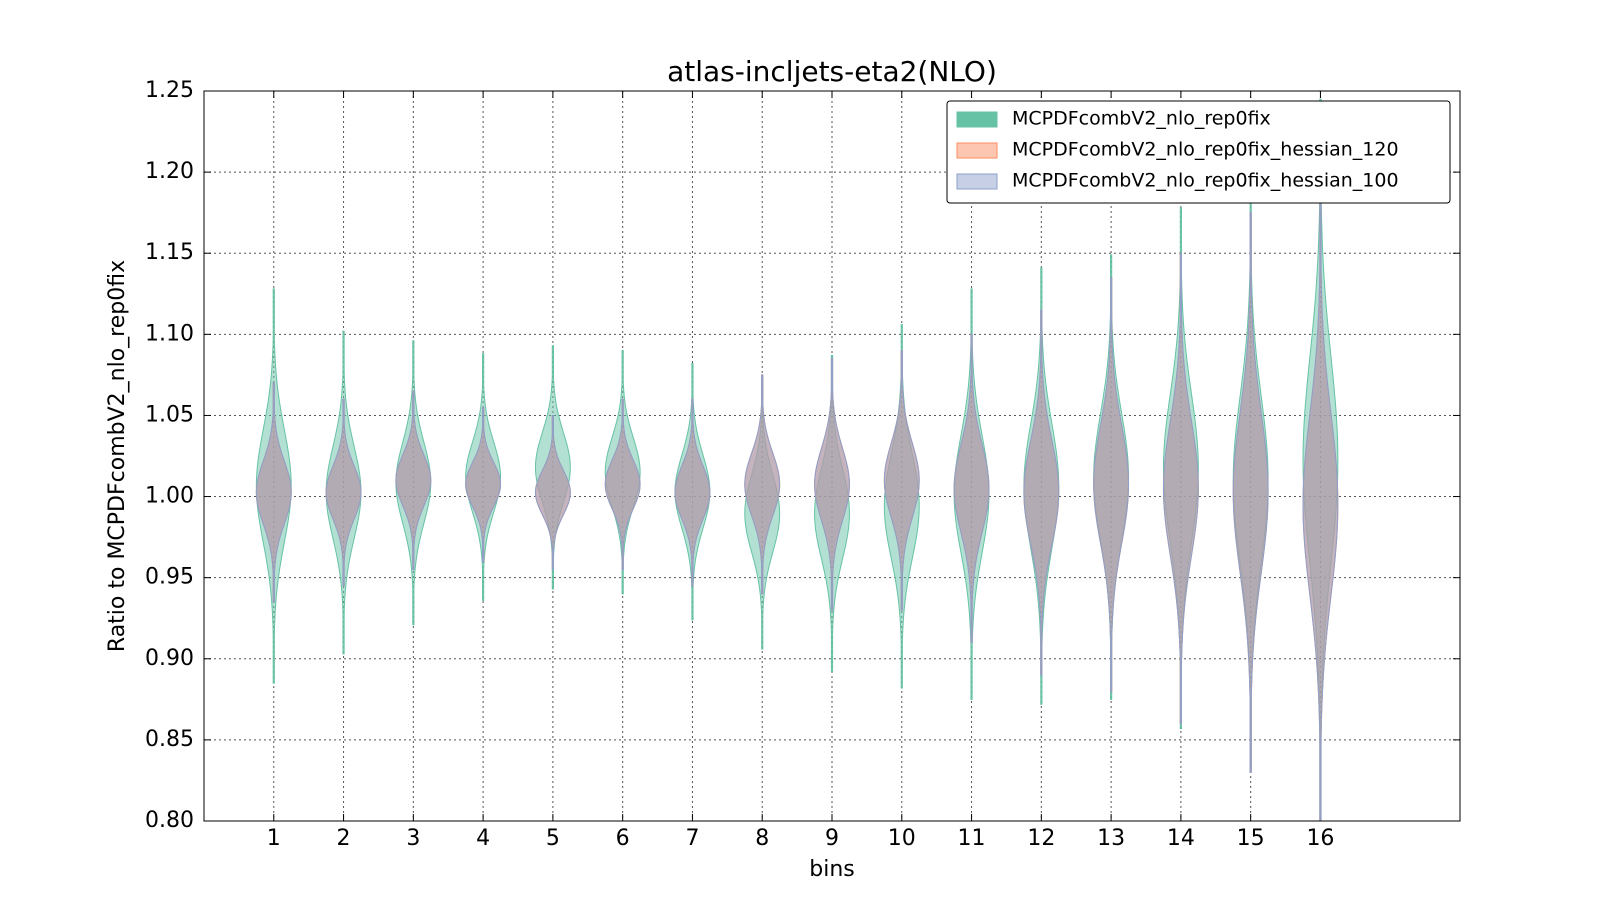 Image resolution: width=1600 pixels, height=900 pixels. Describe the element at coordinates (117, 456) in the screenshot. I see `y-axis-label: Ratio to MCPDFcombV2_nlo_rep0fix` at that location.